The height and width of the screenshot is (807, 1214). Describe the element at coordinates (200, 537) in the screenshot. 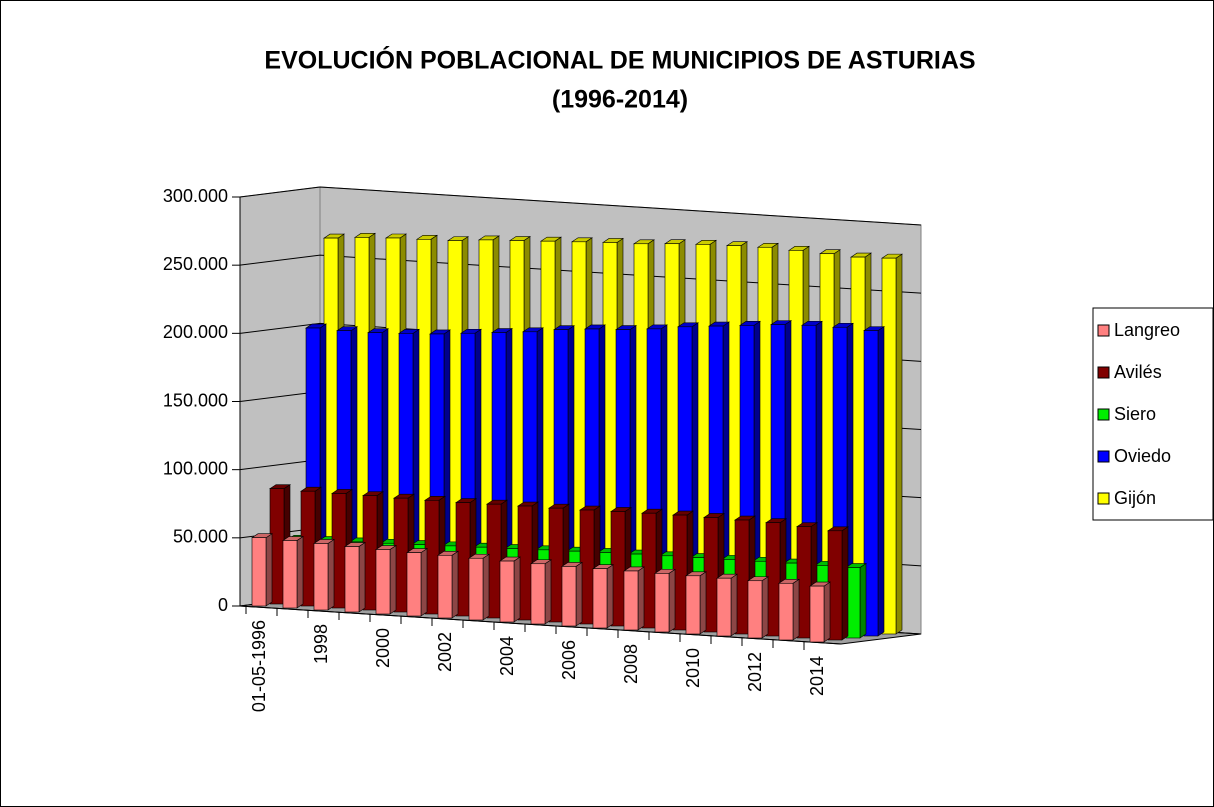

I see `y-tick-label: 50.000` at that location.